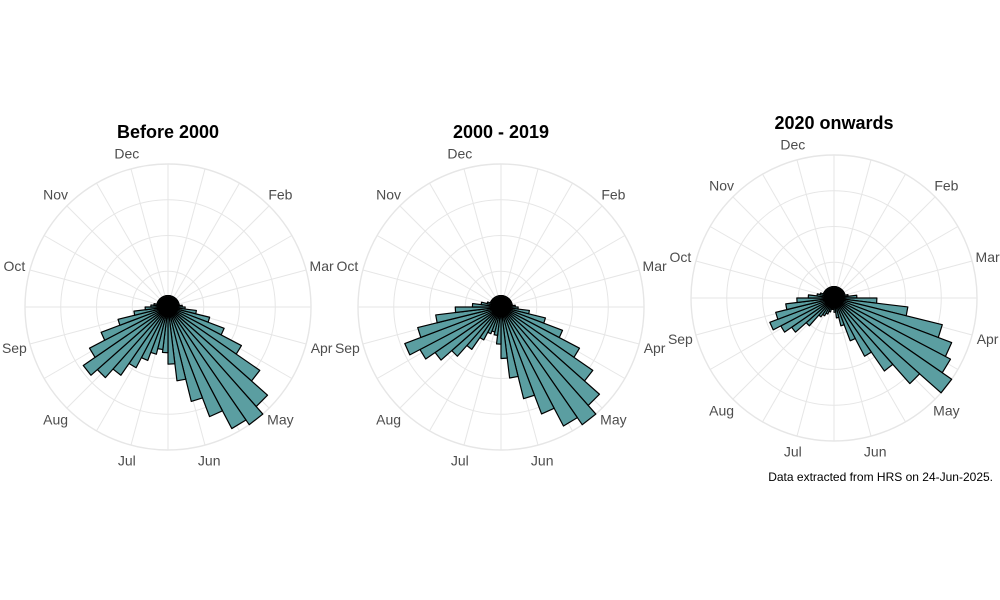 This screenshot has height=600, width=1000. I want to click on panel-title: 2000 - 2019, so click(501, 132).